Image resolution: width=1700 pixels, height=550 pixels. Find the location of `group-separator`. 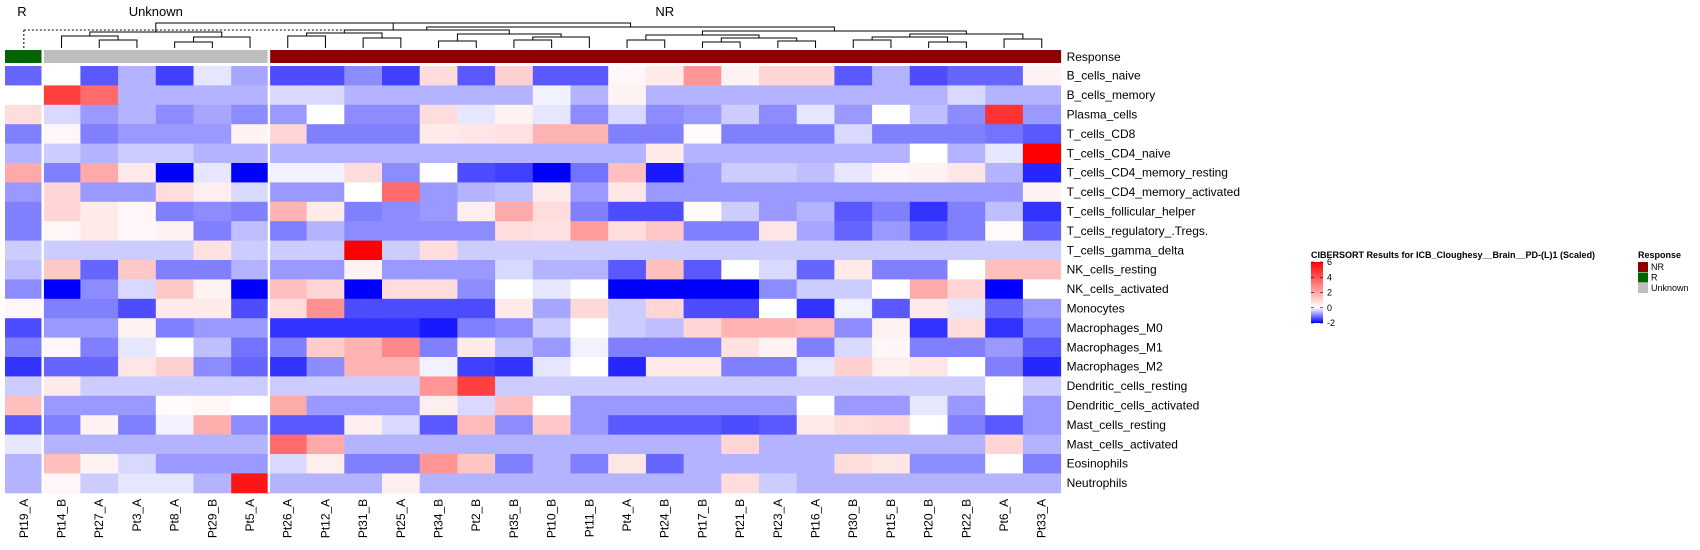

group-separator is located at coordinates (269, 270).